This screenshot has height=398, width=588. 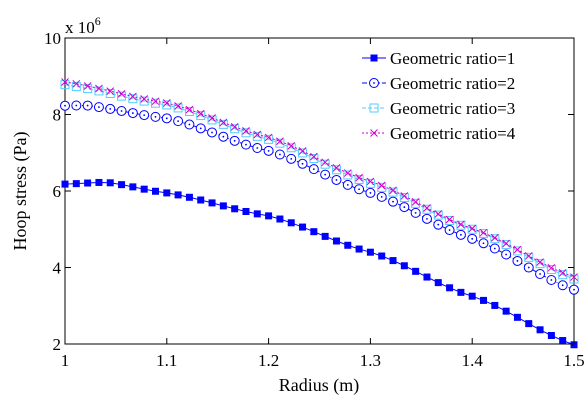 I want to click on x-tick-label: 1.3, so click(x=370, y=360).